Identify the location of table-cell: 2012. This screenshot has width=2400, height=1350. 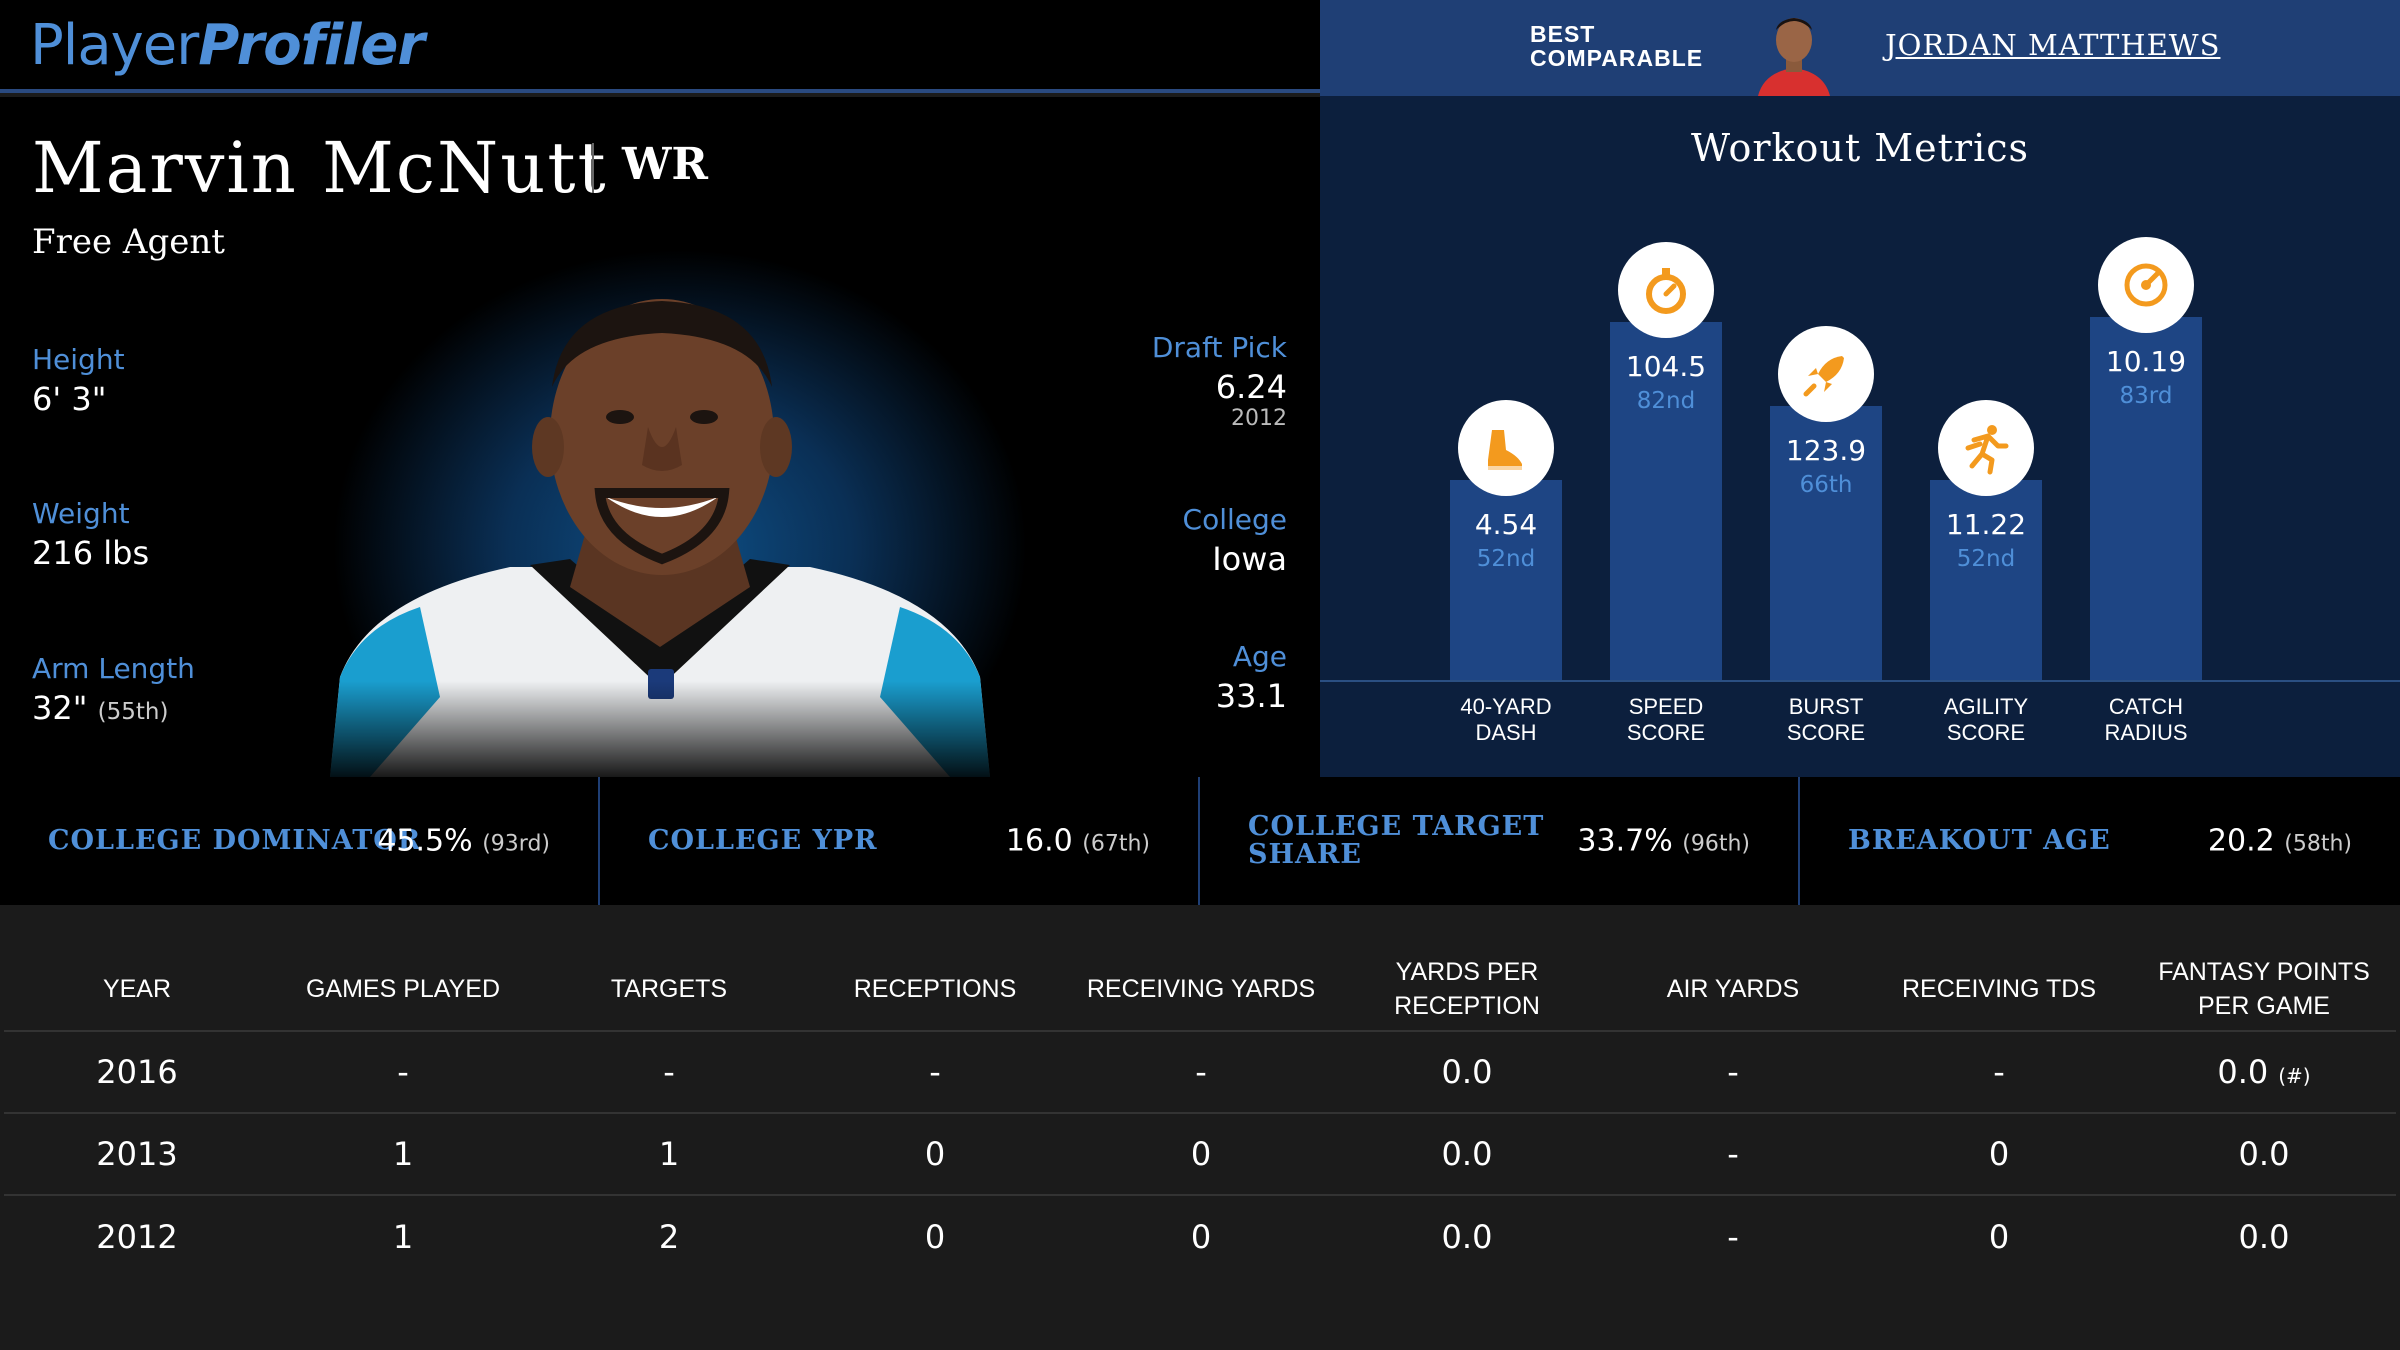
(137, 1236).